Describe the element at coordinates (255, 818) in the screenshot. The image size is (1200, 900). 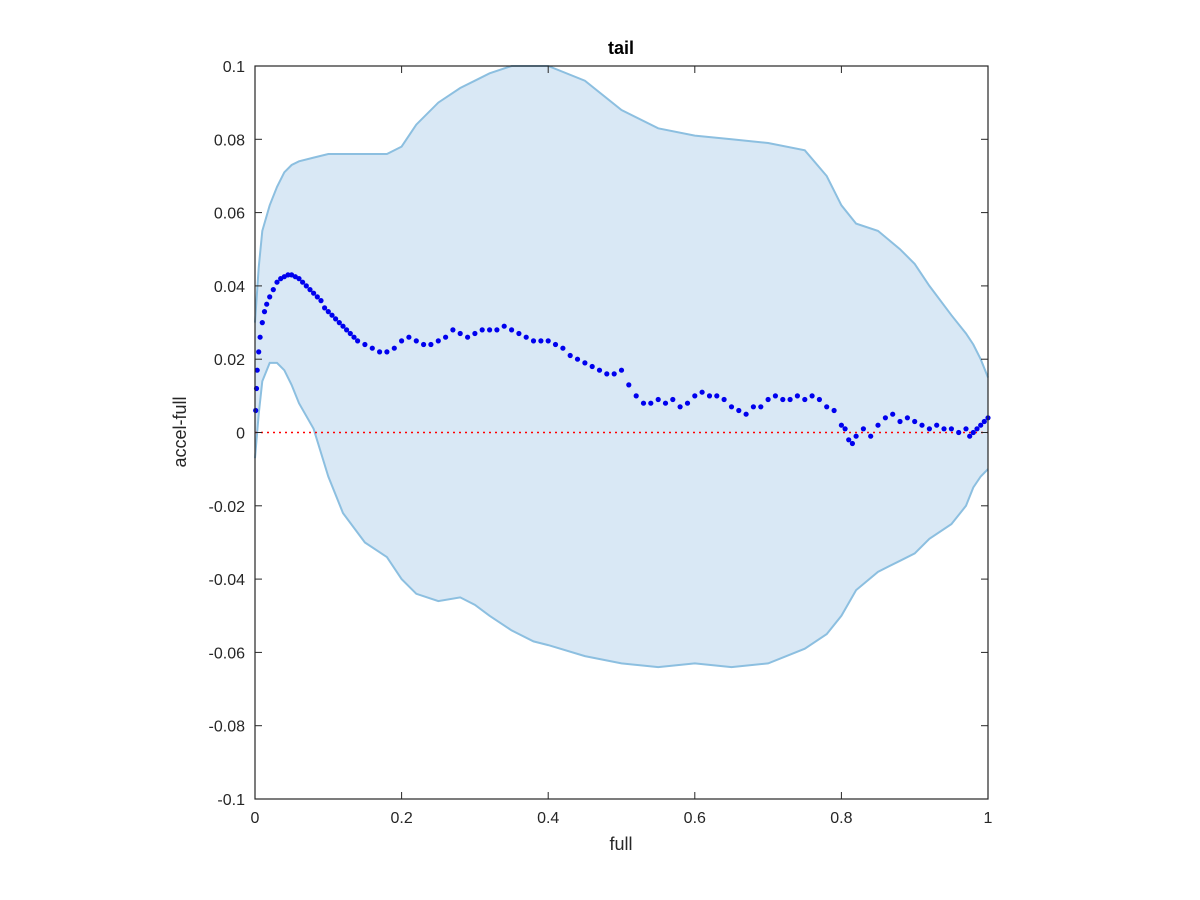
I see `x-tick-label: 0` at that location.